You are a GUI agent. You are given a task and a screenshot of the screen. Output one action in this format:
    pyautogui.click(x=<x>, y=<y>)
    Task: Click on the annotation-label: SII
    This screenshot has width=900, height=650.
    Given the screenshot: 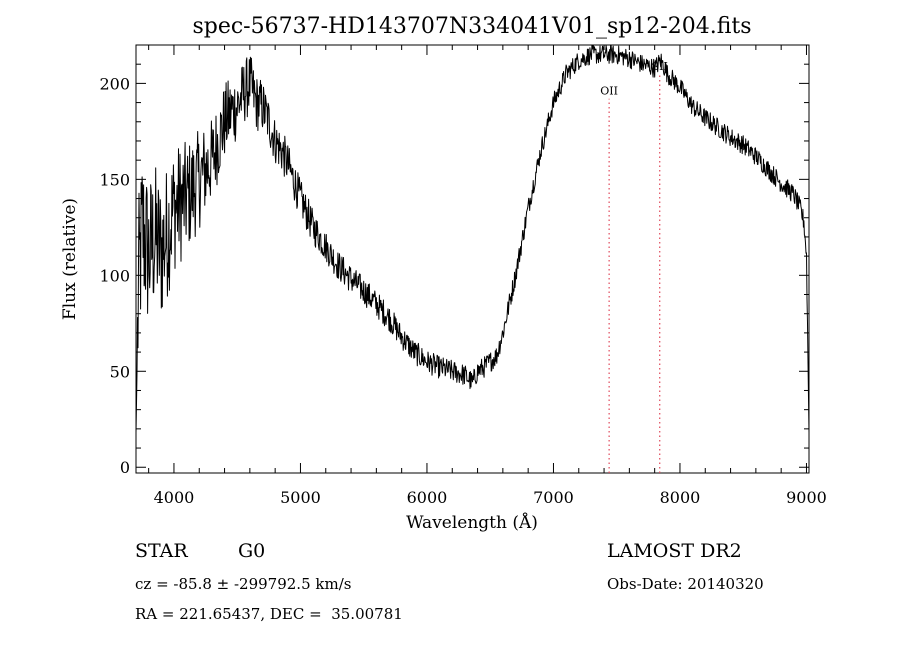 What is the action you would take?
    pyautogui.click(x=660, y=66)
    